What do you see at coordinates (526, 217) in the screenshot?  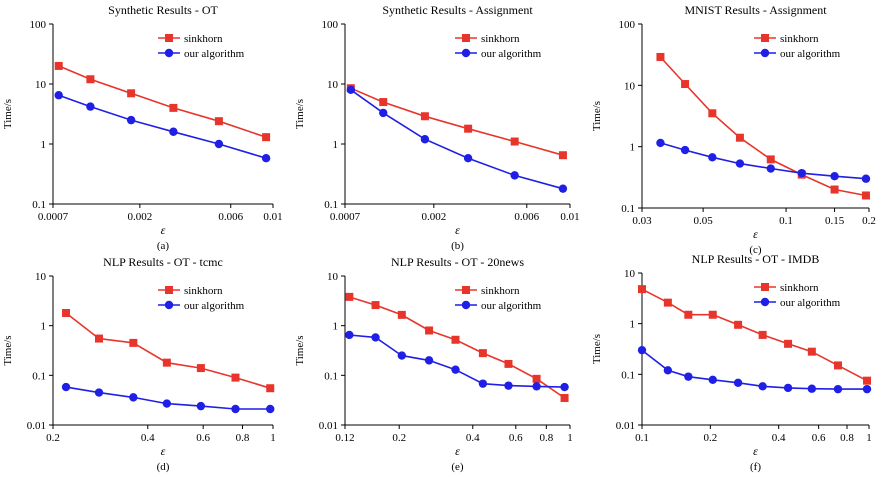 I see `x-tick-label: 0.006` at bounding box center [526, 217].